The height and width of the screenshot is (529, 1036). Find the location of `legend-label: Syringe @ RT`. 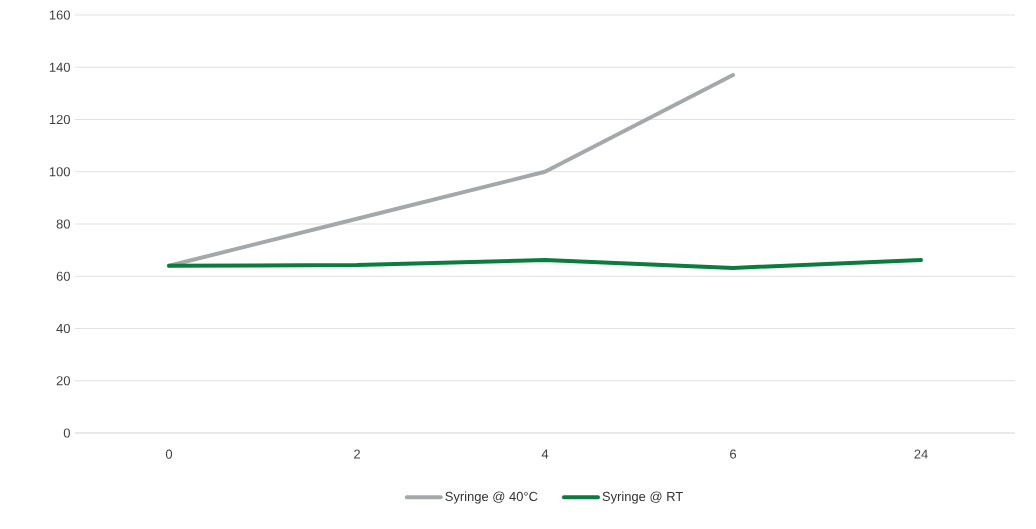

legend-label: Syringe @ RT is located at coordinates (642, 497).